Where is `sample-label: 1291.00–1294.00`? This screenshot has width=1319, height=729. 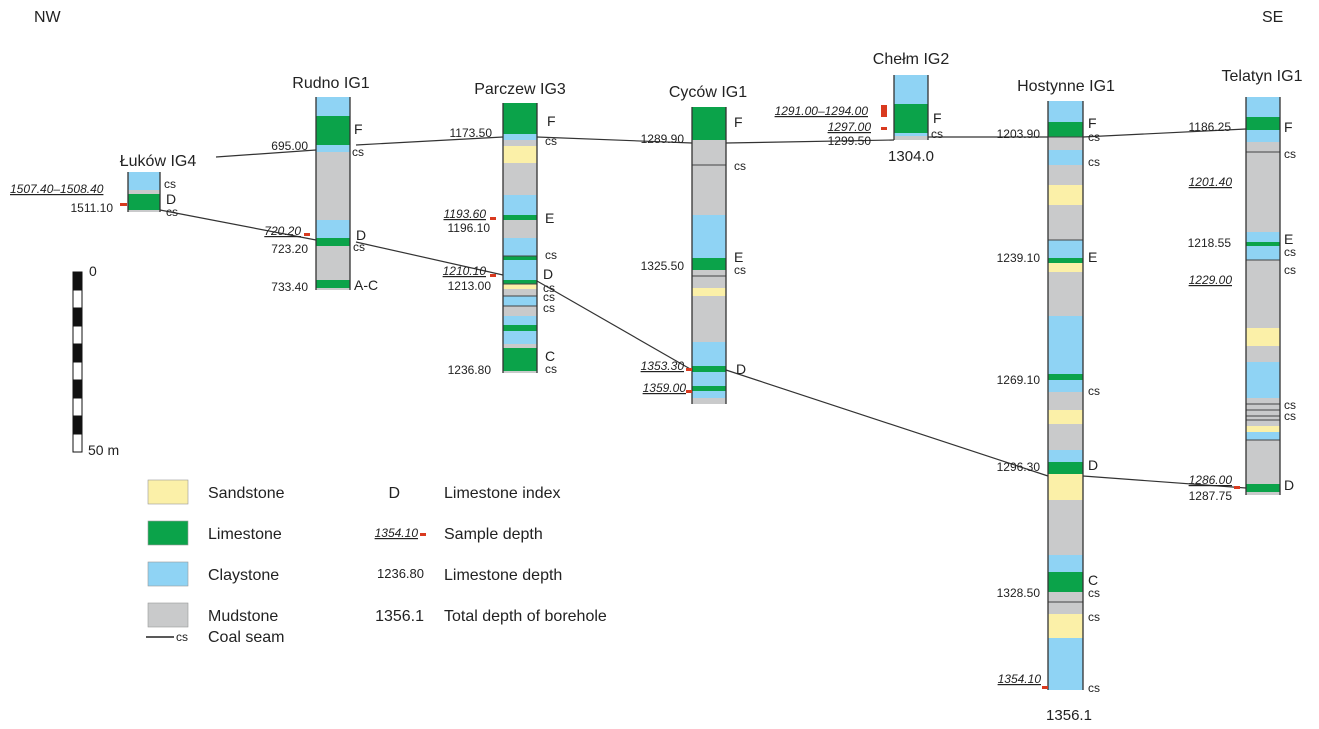 sample-label: 1291.00–1294.00 is located at coordinates (822, 111).